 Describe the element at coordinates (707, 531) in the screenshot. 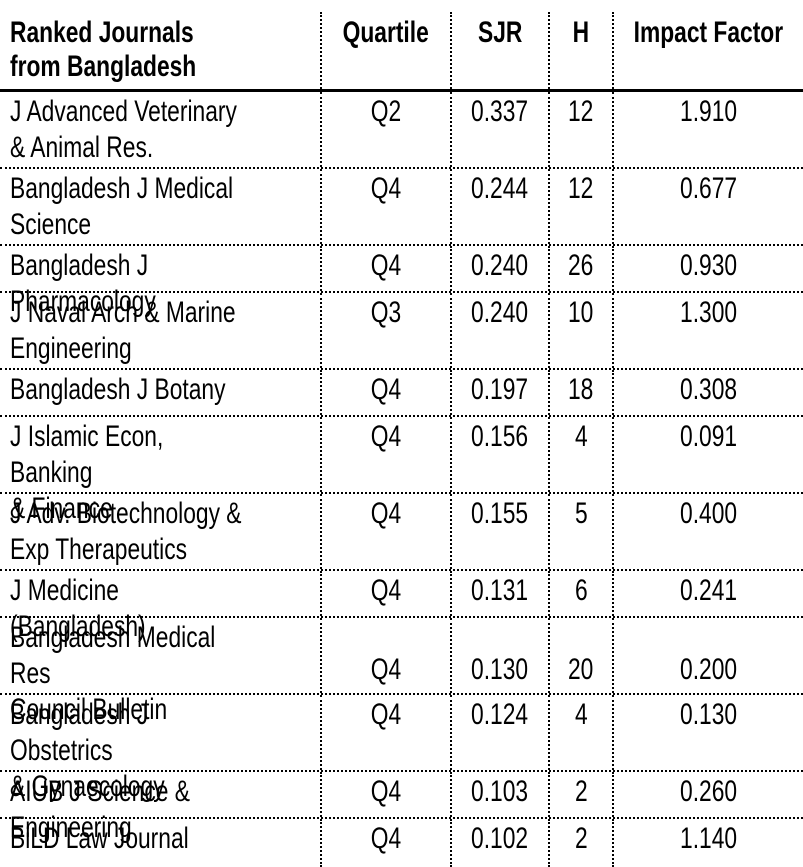

I see `impact-factor-value: 0.400` at that location.